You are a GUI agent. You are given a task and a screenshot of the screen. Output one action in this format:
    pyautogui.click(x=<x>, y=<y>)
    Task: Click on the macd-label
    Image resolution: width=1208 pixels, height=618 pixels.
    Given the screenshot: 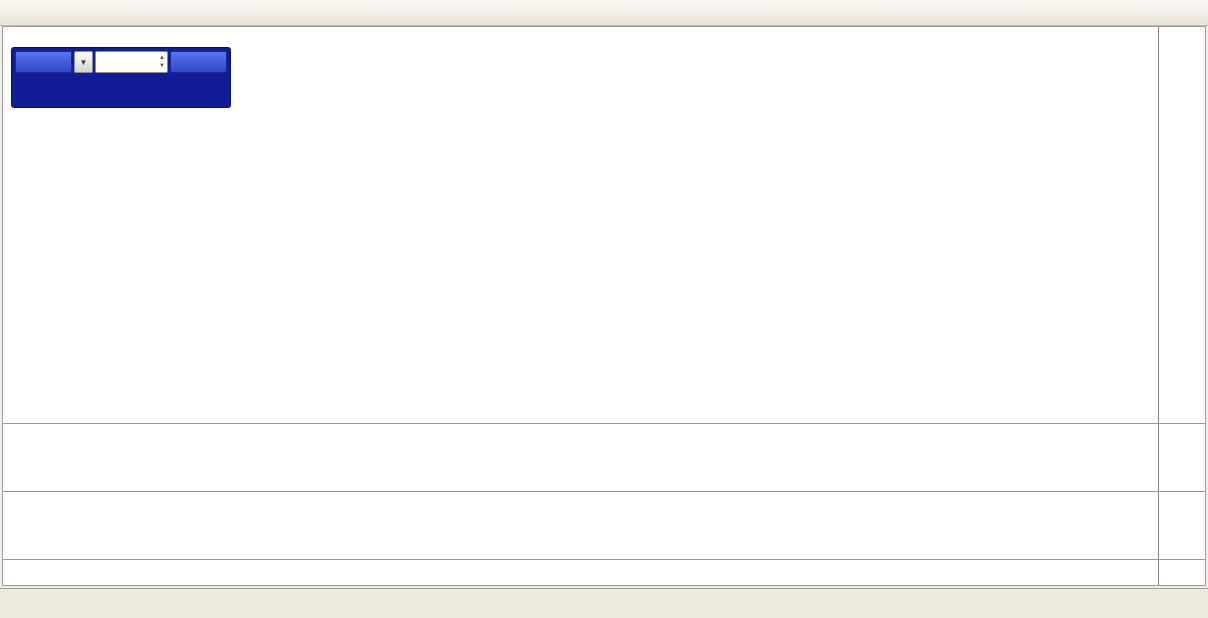 What is the action you would take?
    pyautogui.click(x=16, y=432)
    